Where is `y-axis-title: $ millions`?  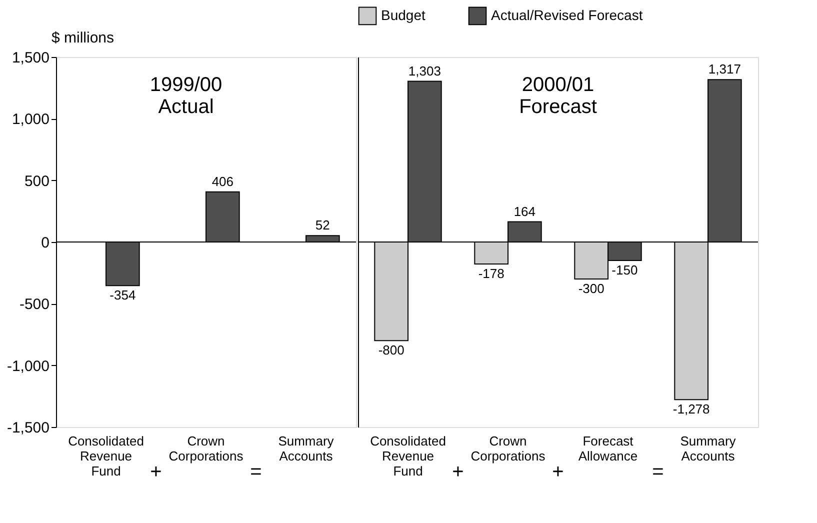 y-axis-title: $ millions is located at coordinates (83, 38).